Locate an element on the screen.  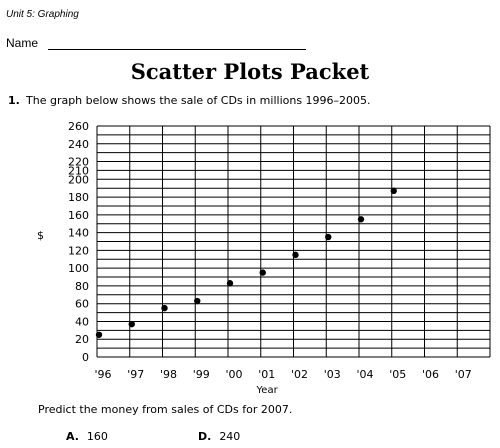
y-tick-label: 40 is located at coordinates (82, 321).